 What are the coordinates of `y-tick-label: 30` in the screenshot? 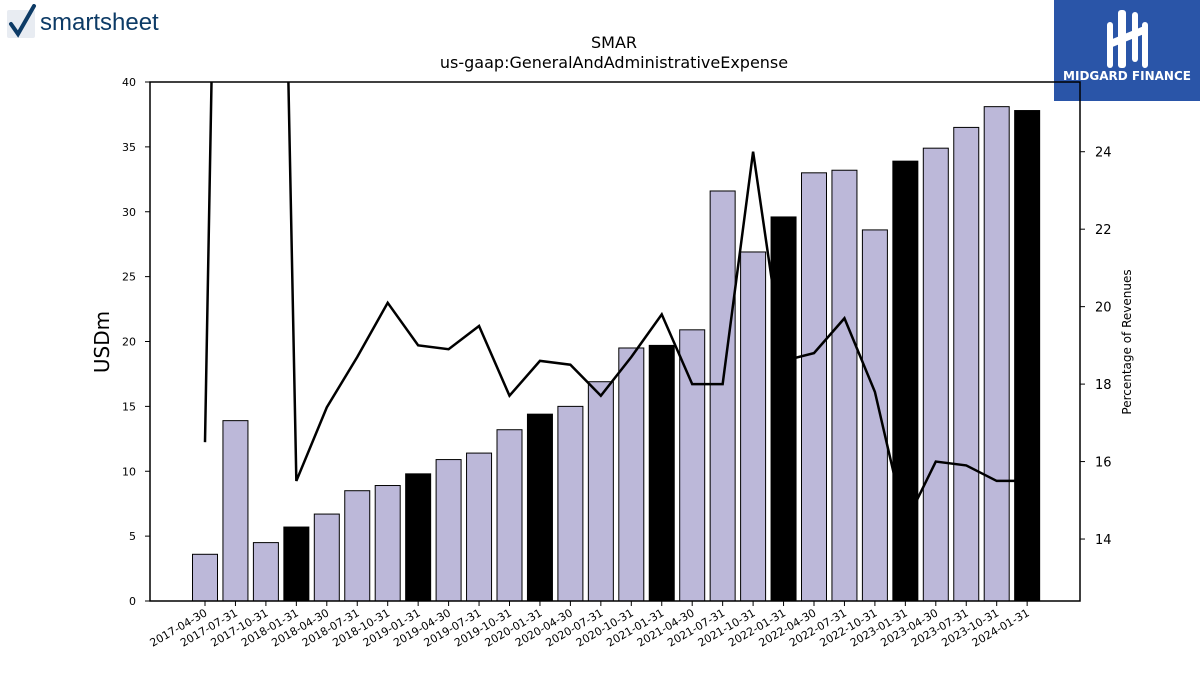 It's located at (129, 212).